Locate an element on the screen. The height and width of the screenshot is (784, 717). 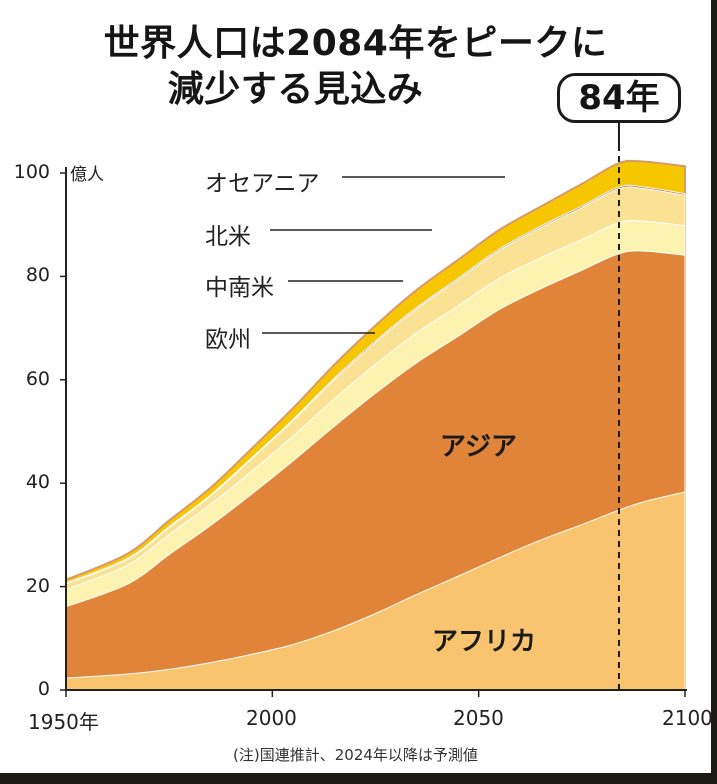
y-tick-label: 100 is located at coordinates (31, 172).